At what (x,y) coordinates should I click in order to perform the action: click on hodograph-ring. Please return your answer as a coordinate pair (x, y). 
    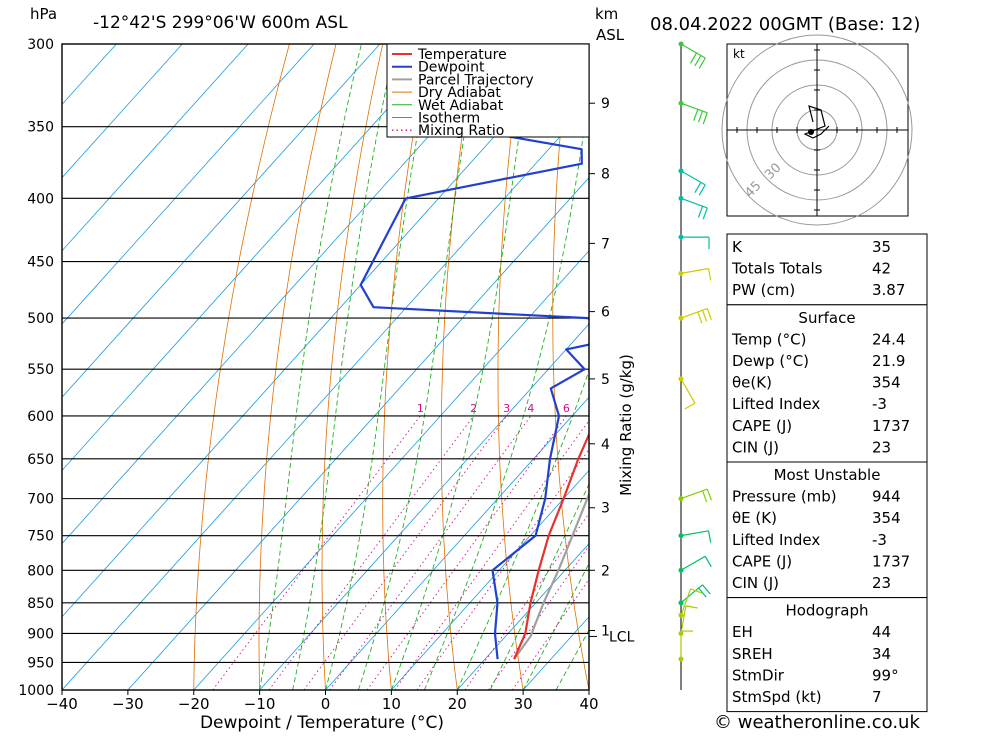
    Looking at the image, I should click on (817, 130).